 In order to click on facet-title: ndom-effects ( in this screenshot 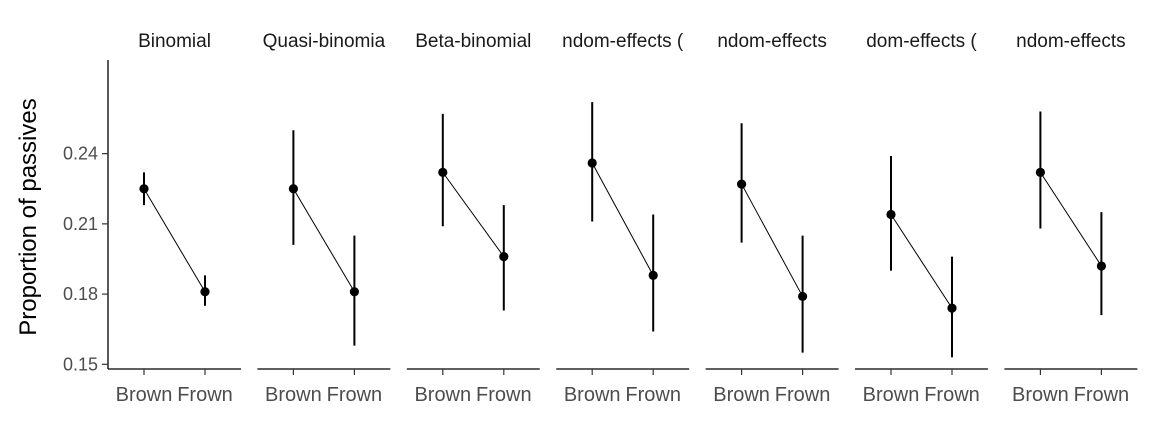, I will do `click(623, 41)`.